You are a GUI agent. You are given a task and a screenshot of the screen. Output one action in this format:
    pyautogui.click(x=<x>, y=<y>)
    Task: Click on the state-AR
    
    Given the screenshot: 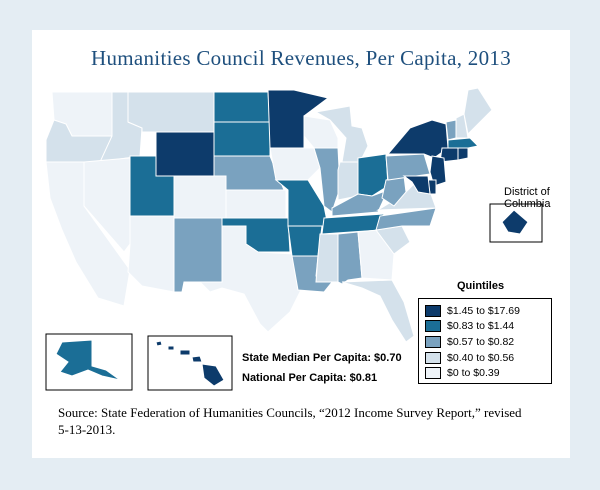 What is the action you would take?
    pyautogui.click(x=305, y=241)
    